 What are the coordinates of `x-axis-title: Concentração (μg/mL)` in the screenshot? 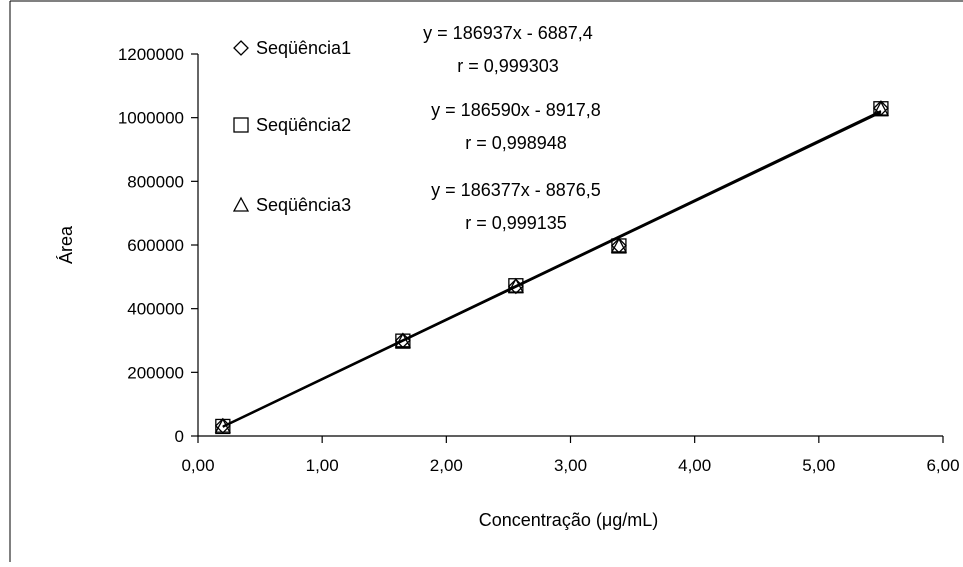 It's located at (568, 520).